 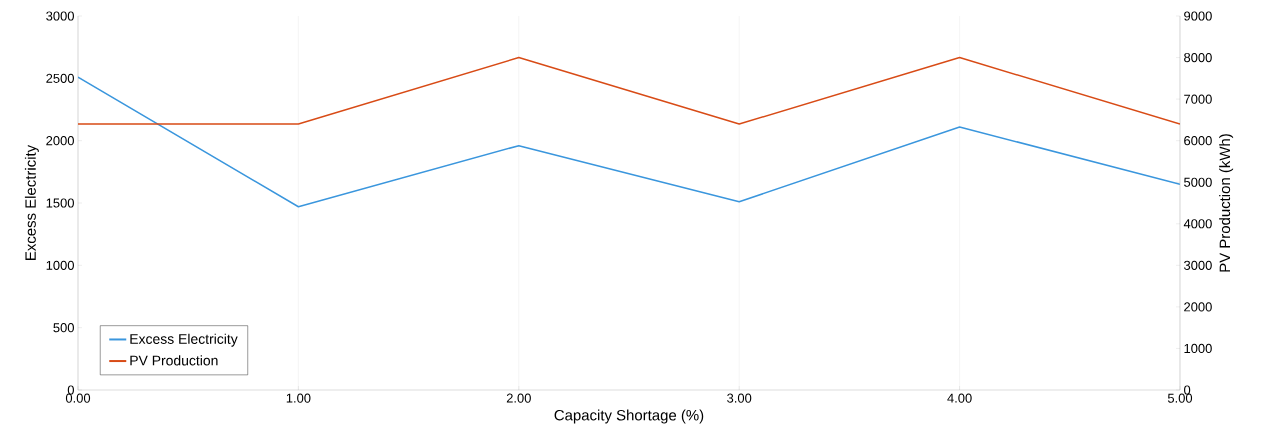 I want to click on y2-tick-label: 4000, so click(x=1197, y=224).